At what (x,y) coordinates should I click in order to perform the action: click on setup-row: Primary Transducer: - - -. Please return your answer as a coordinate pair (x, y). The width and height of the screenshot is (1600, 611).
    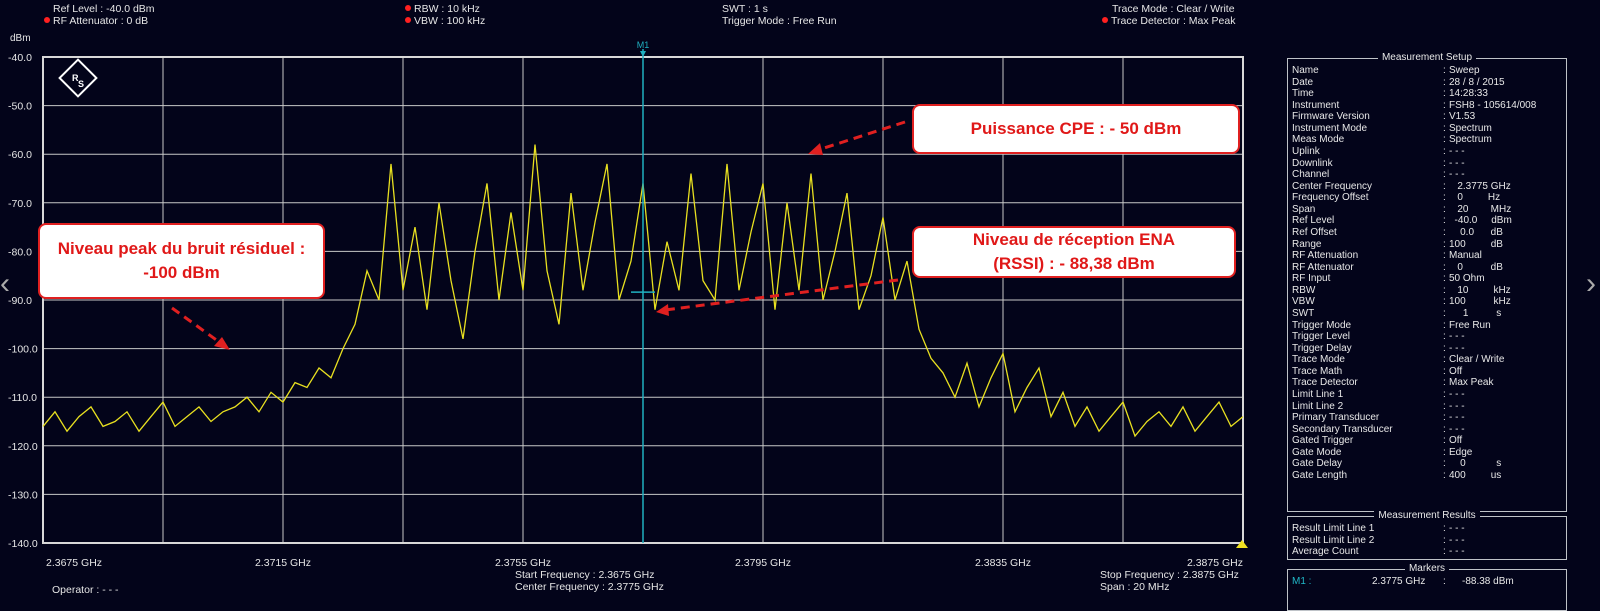
    Looking at the image, I should click on (1427, 418).